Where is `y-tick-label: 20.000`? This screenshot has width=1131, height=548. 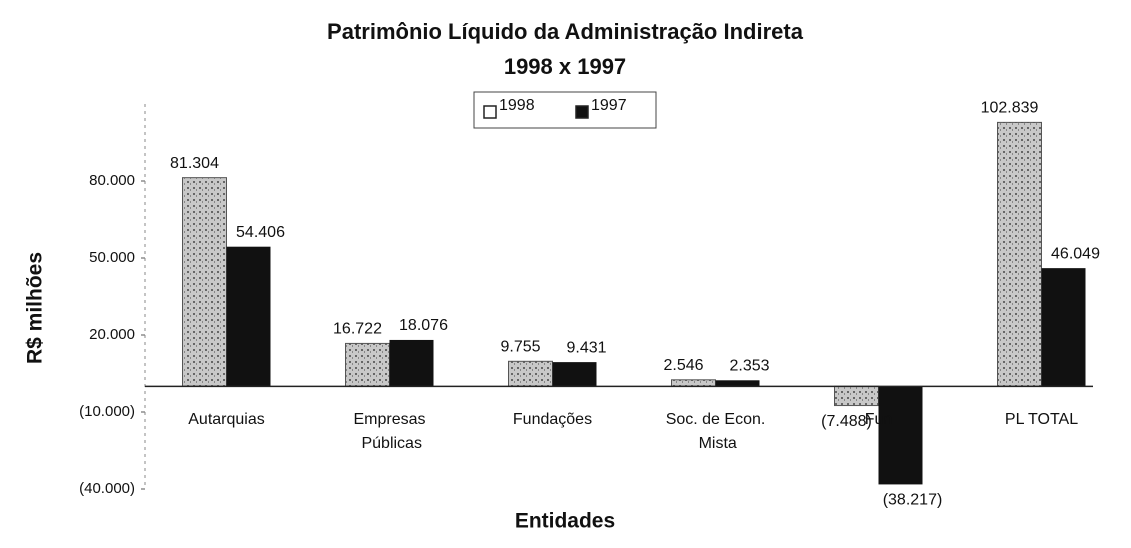 y-tick-label: 20.000 is located at coordinates (112, 334).